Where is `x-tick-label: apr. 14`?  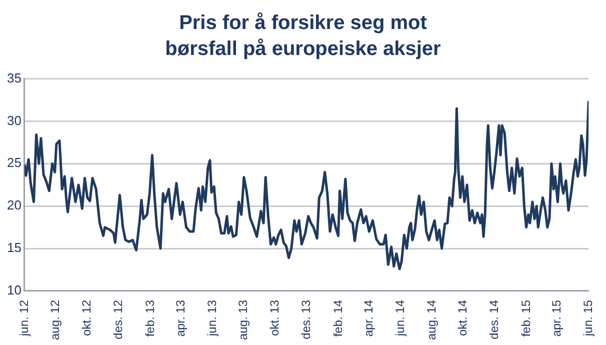
x-tick-label: apr. 14 is located at coordinates (368, 318).